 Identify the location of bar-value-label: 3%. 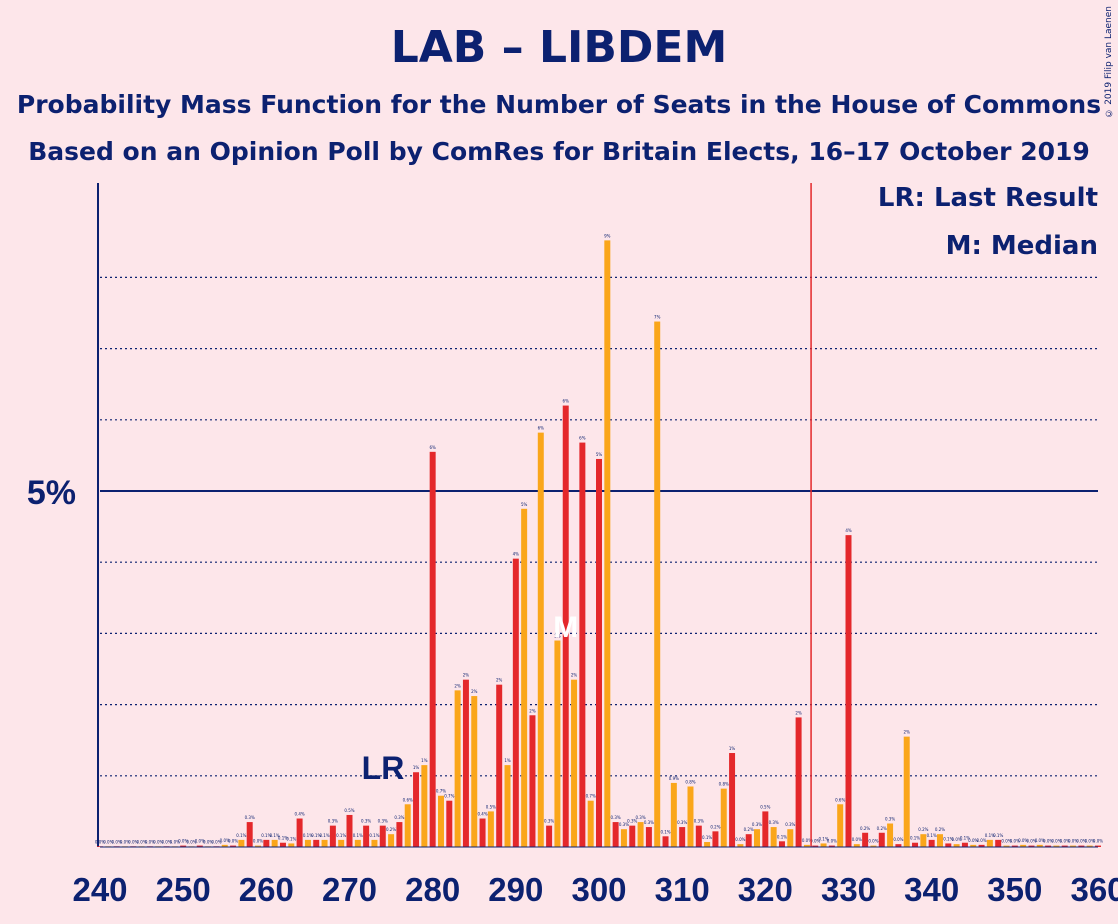
(557, 636).